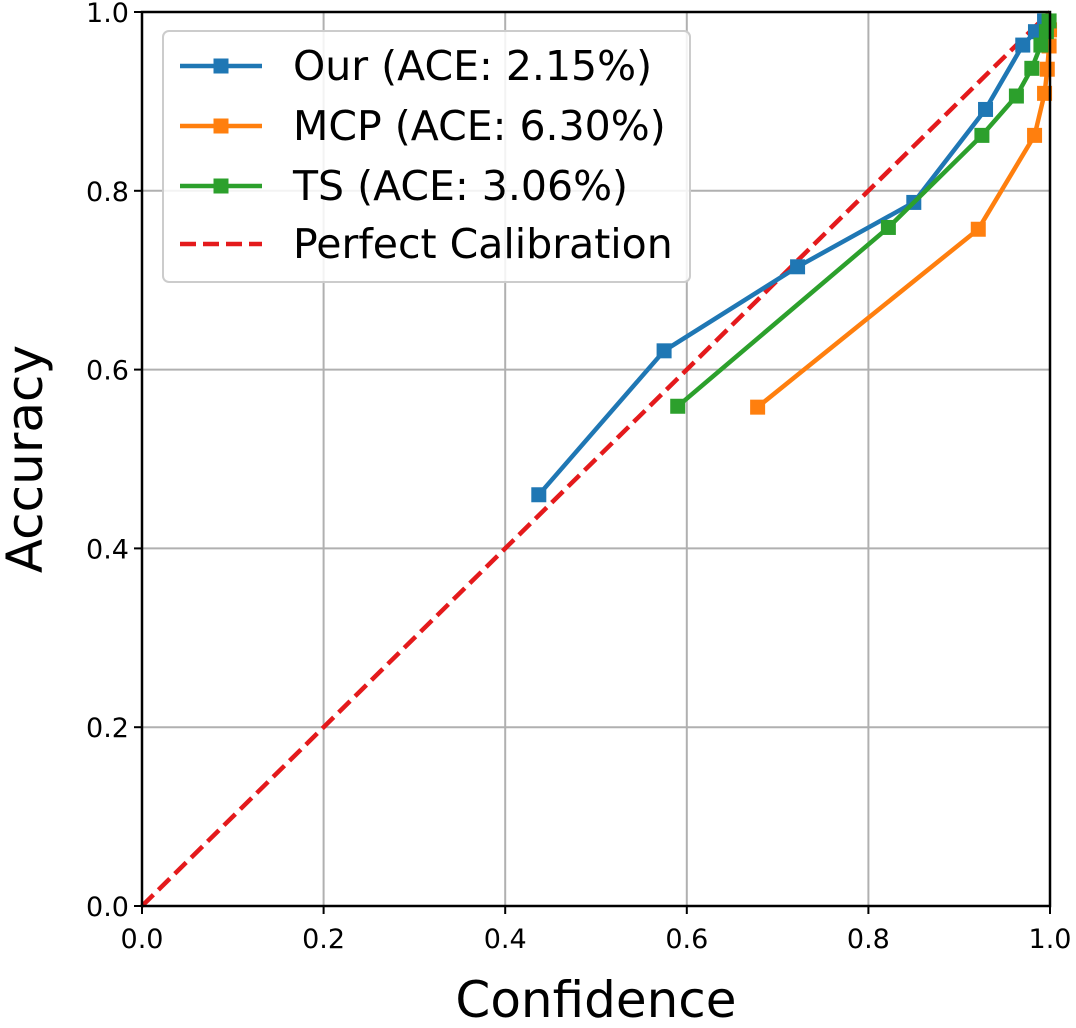  I want to click on y-tick-label: 0.2, so click(107, 728).